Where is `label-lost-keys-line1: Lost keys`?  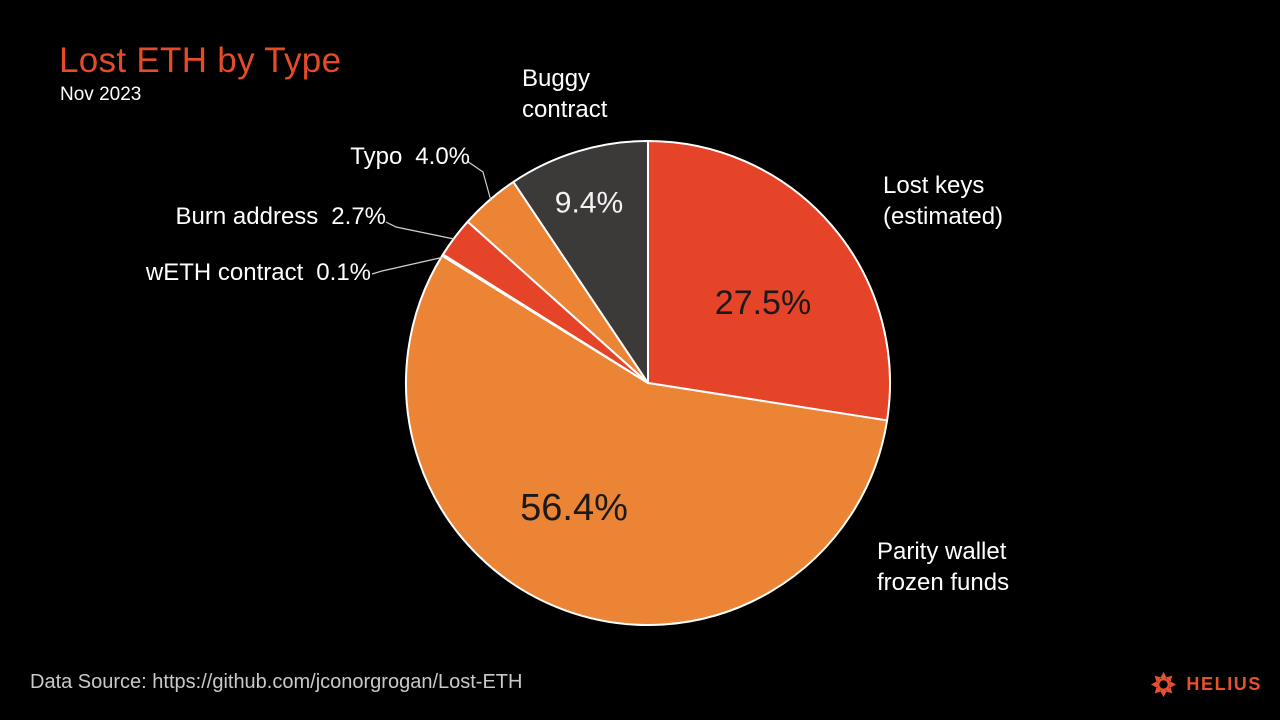 label-lost-keys-line1: Lost keys is located at coordinates (934, 185).